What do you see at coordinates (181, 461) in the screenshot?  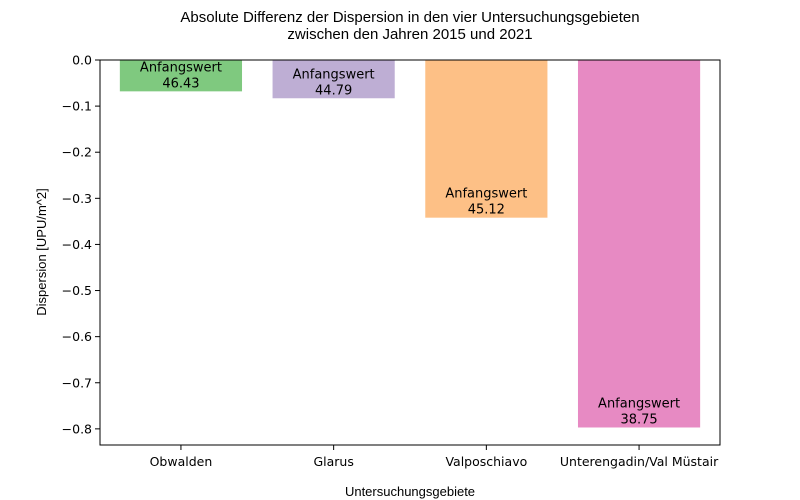 I see `x-tick-label-0: Obwalden` at bounding box center [181, 461].